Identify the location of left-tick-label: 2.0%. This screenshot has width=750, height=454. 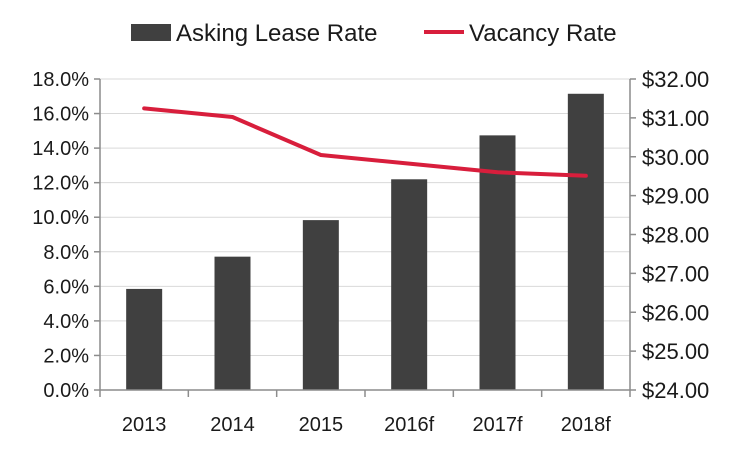
(66, 356).